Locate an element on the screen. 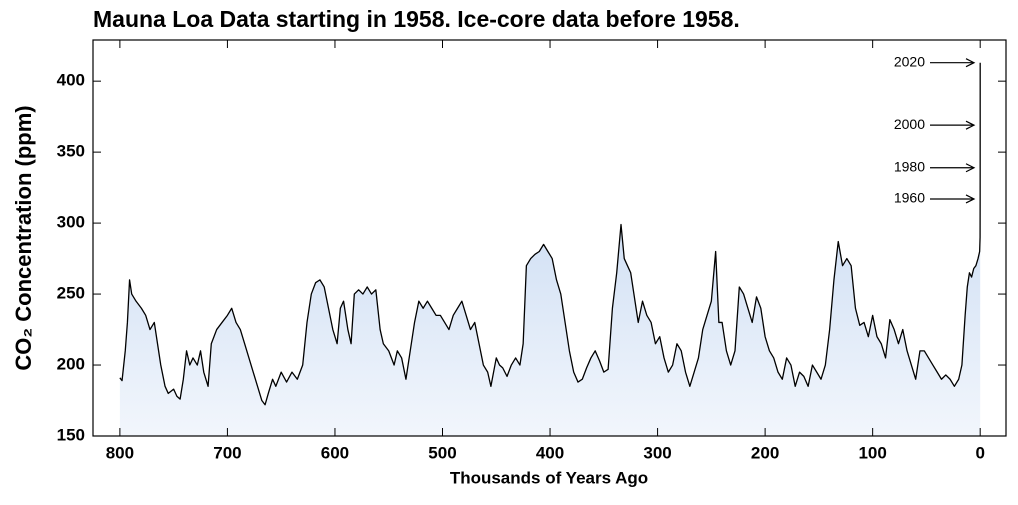 This screenshot has width=1018, height=505. annotation-label: 2000 is located at coordinates (909, 124).